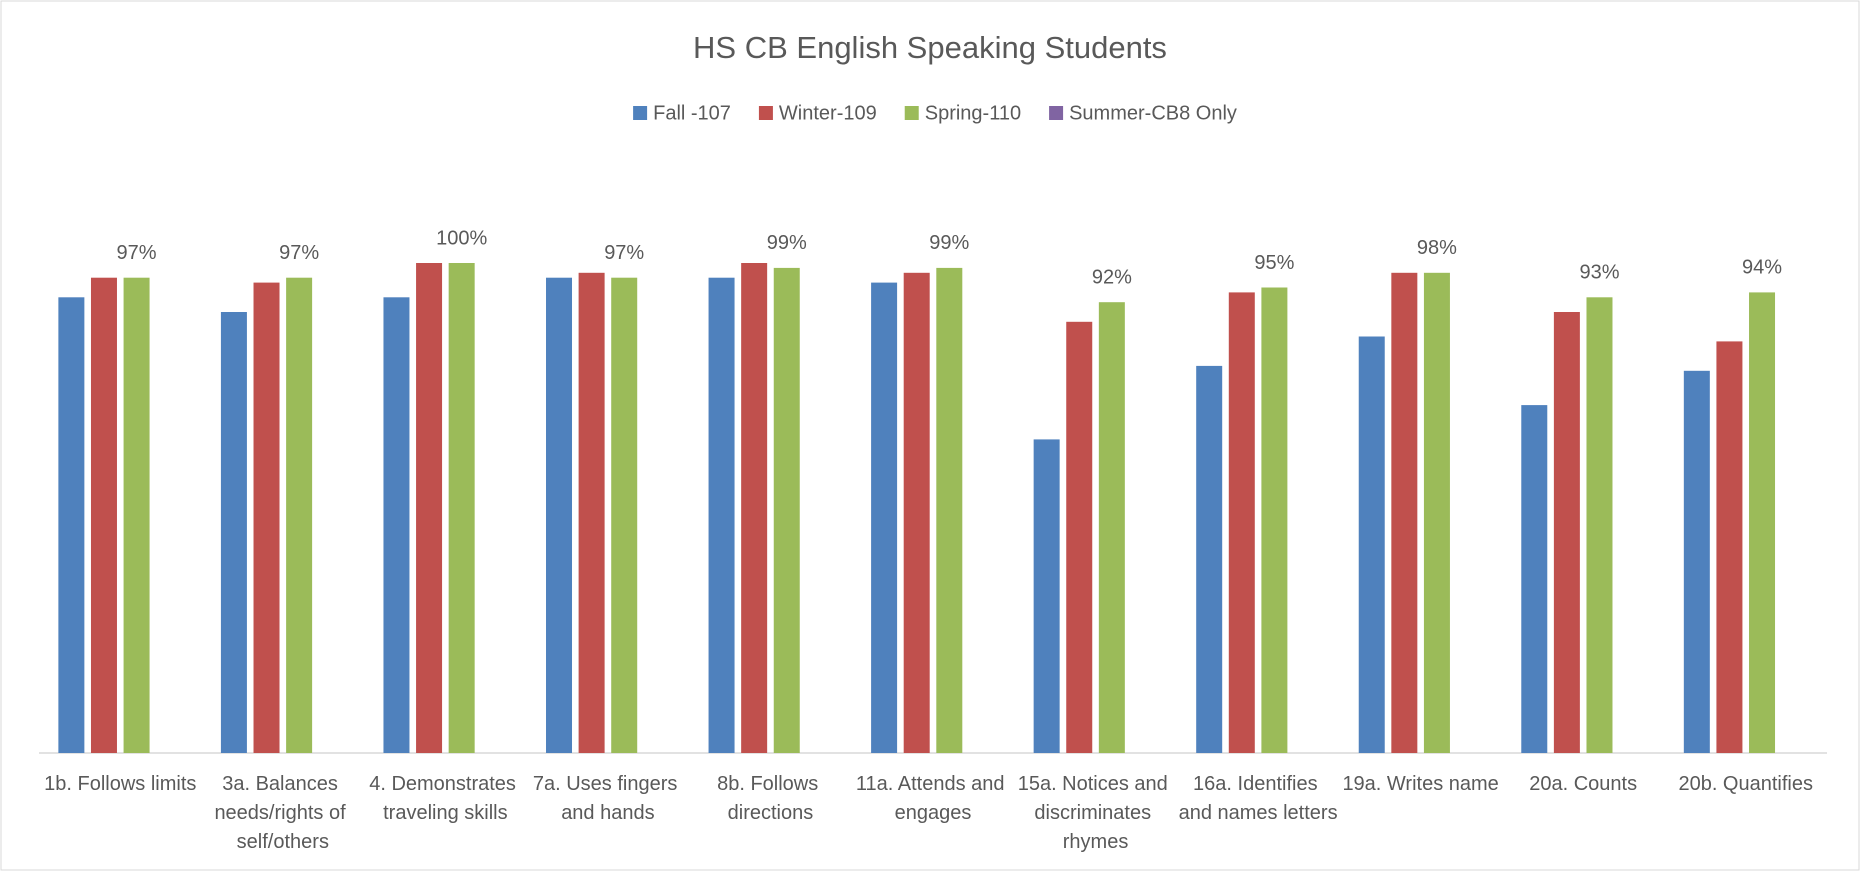 The image size is (1860, 871). Describe the element at coordinates (1274, 263) in the screenshot. I see `data-label: 95%` at that location.